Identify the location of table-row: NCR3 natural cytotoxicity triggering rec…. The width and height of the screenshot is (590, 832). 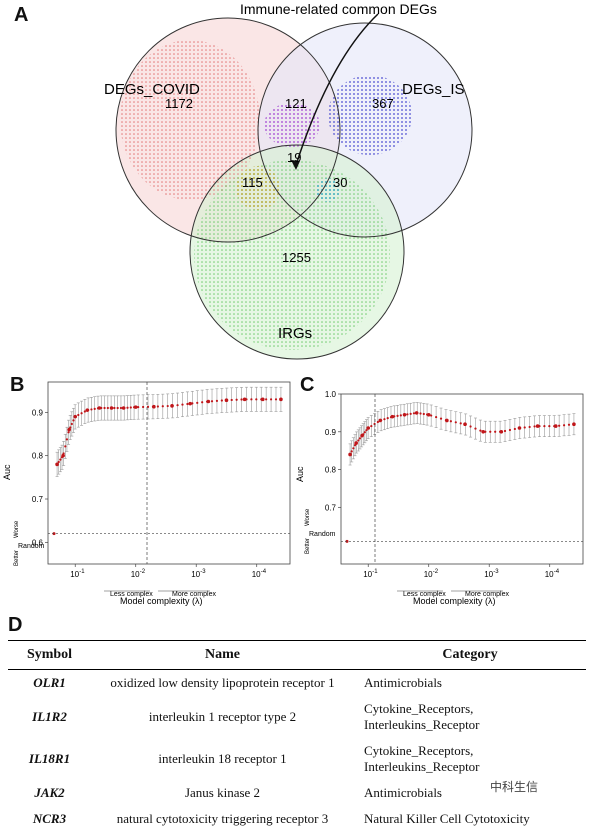
(297, 819).